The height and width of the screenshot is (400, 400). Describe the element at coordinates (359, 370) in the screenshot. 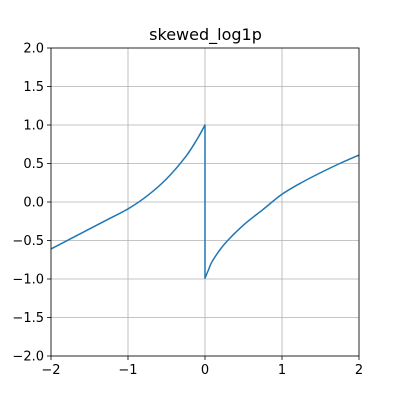

I see `x-tick-label: 2` at that location.